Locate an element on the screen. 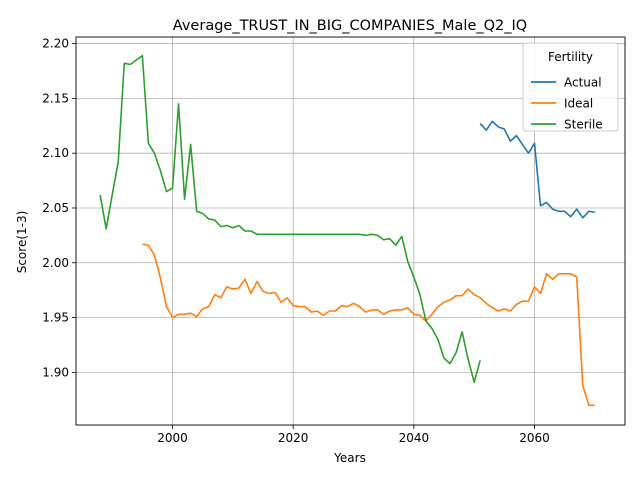 This screenshot has width=640, height=484. y-tick-label: 2.05 is located at coordinates (55, 208).